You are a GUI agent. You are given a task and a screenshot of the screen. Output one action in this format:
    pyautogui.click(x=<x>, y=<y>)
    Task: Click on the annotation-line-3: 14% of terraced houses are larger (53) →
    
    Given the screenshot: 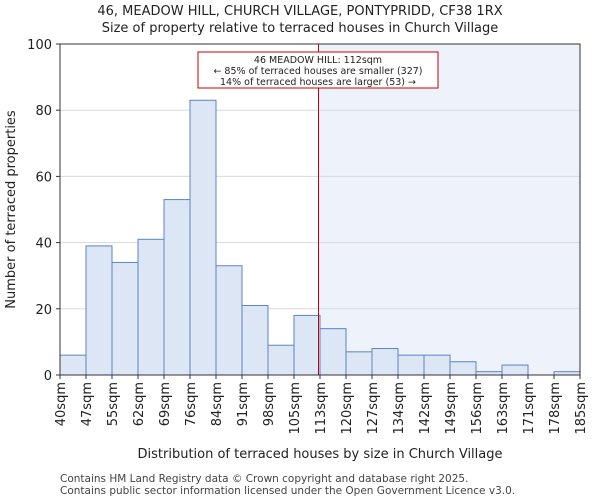 What is the action you would take?
    pyautogui.click(x=318, y=82)
    